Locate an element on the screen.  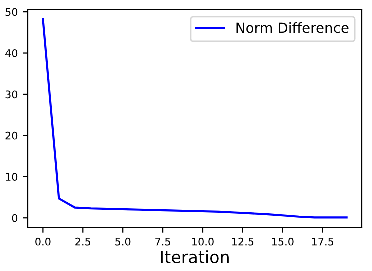
x-tick-label: 17.5 is located at coordinates (323, 242).